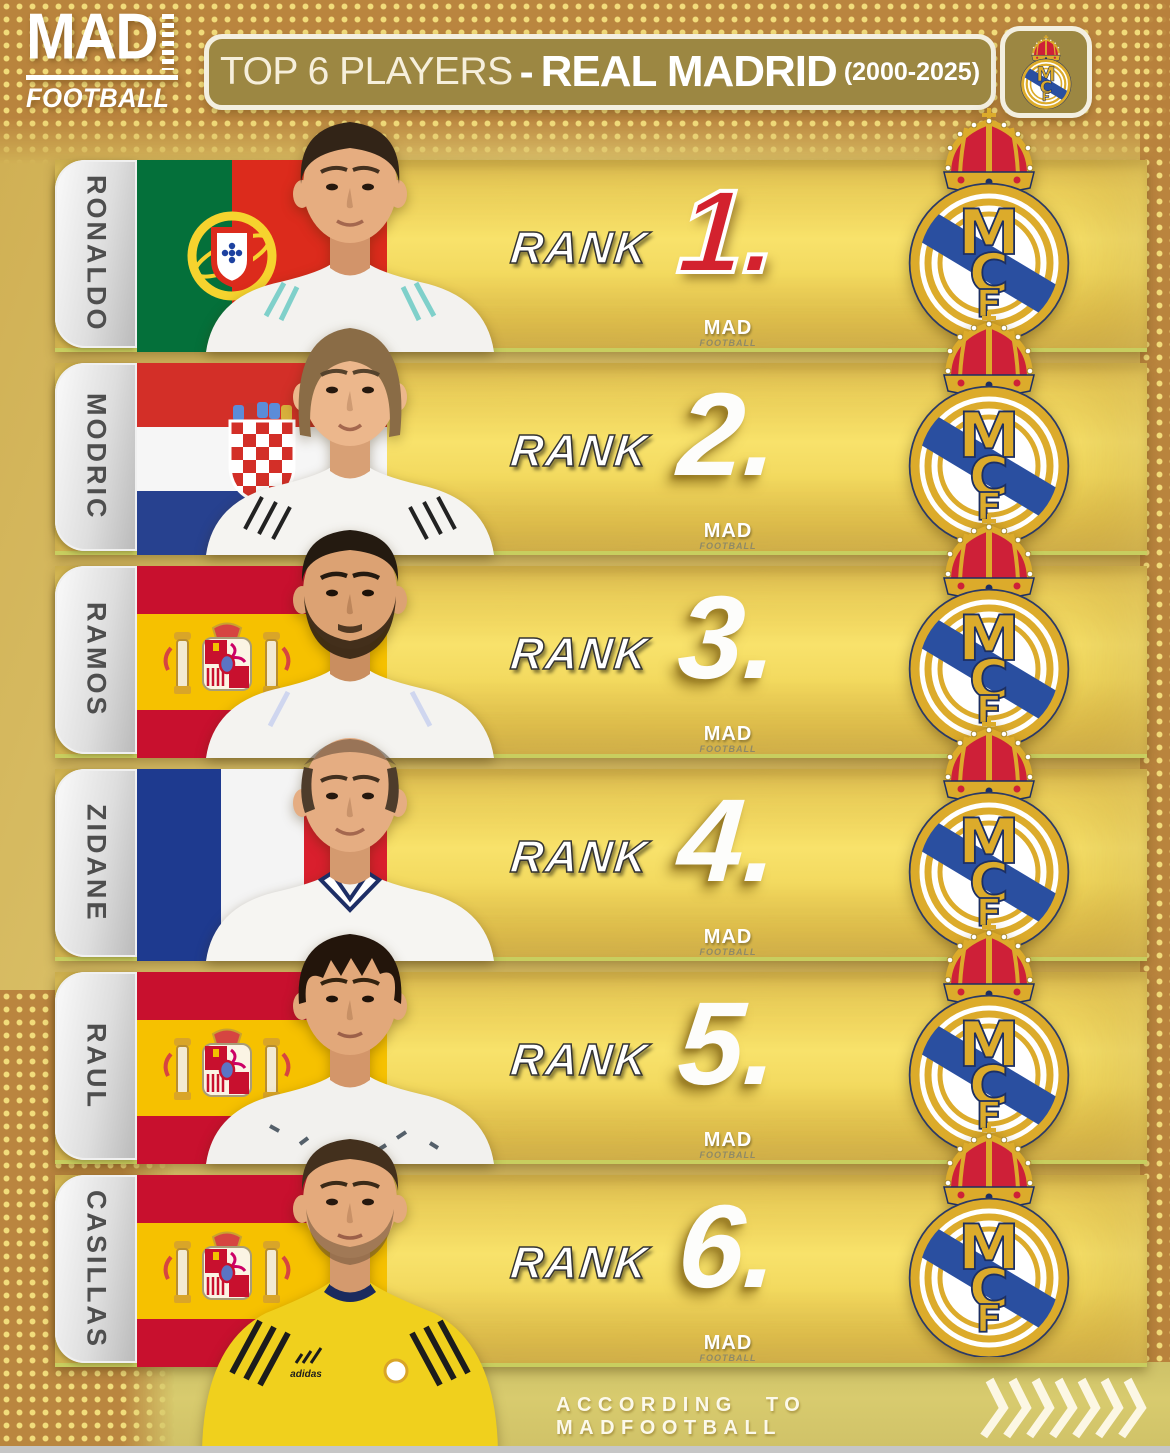  Describe the element at coordinates (601, 1068) in the screenshot. I see `player-row-raul: RAUL` at that location.